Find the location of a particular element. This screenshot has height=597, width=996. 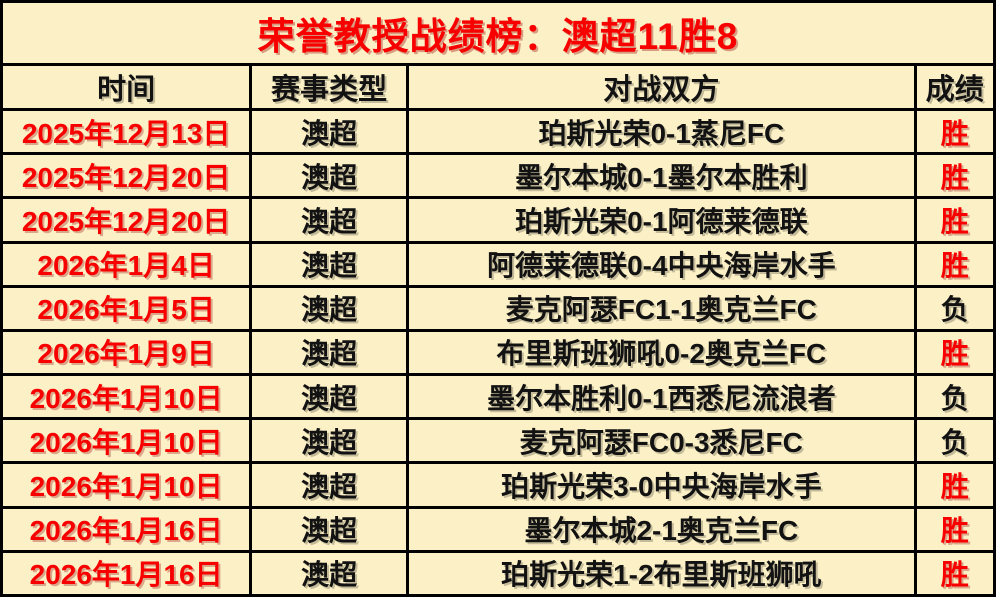

header-row: 时间 赛事类型 对战双方 成绩 is located at coordinates (498, 87).